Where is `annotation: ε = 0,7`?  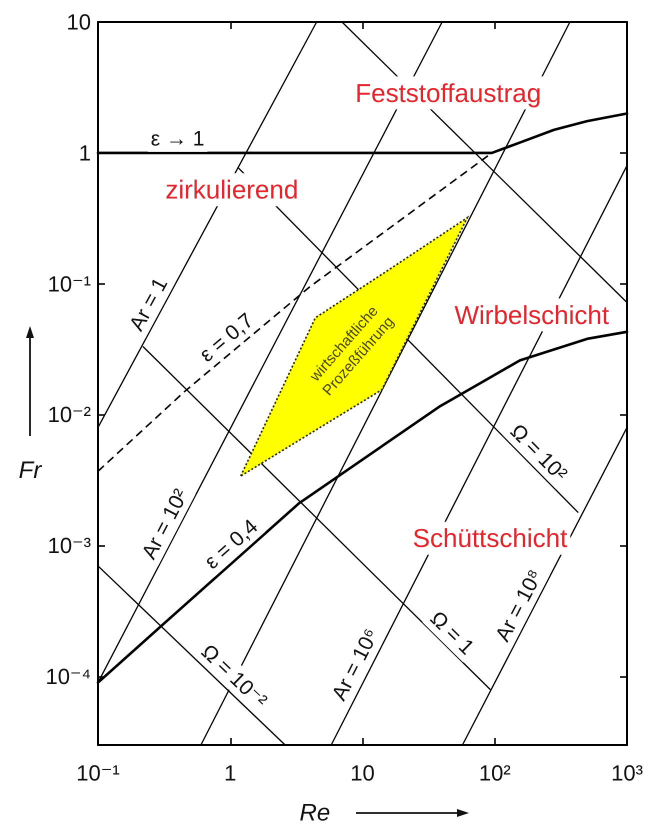 annotation: ε = 0,7 is located at coordinates (226, 337).